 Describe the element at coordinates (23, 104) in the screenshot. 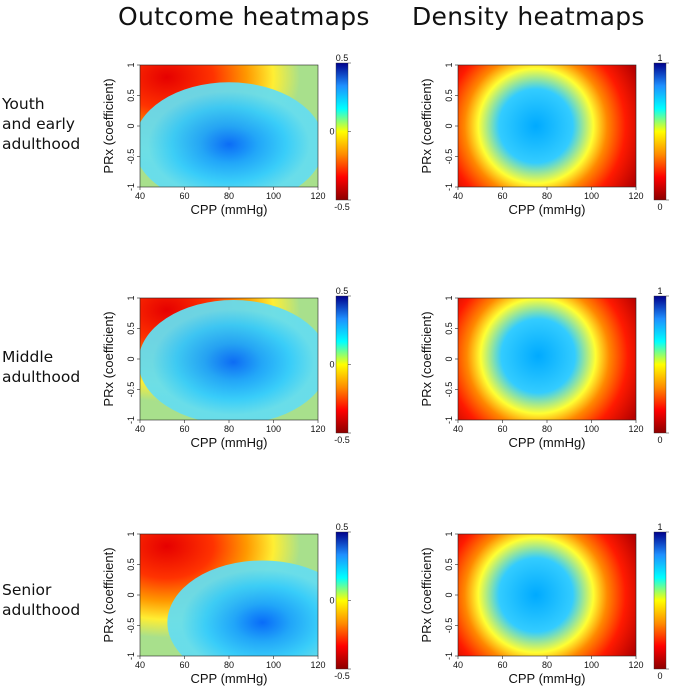

I see `row-label-line: Youth` at that location.